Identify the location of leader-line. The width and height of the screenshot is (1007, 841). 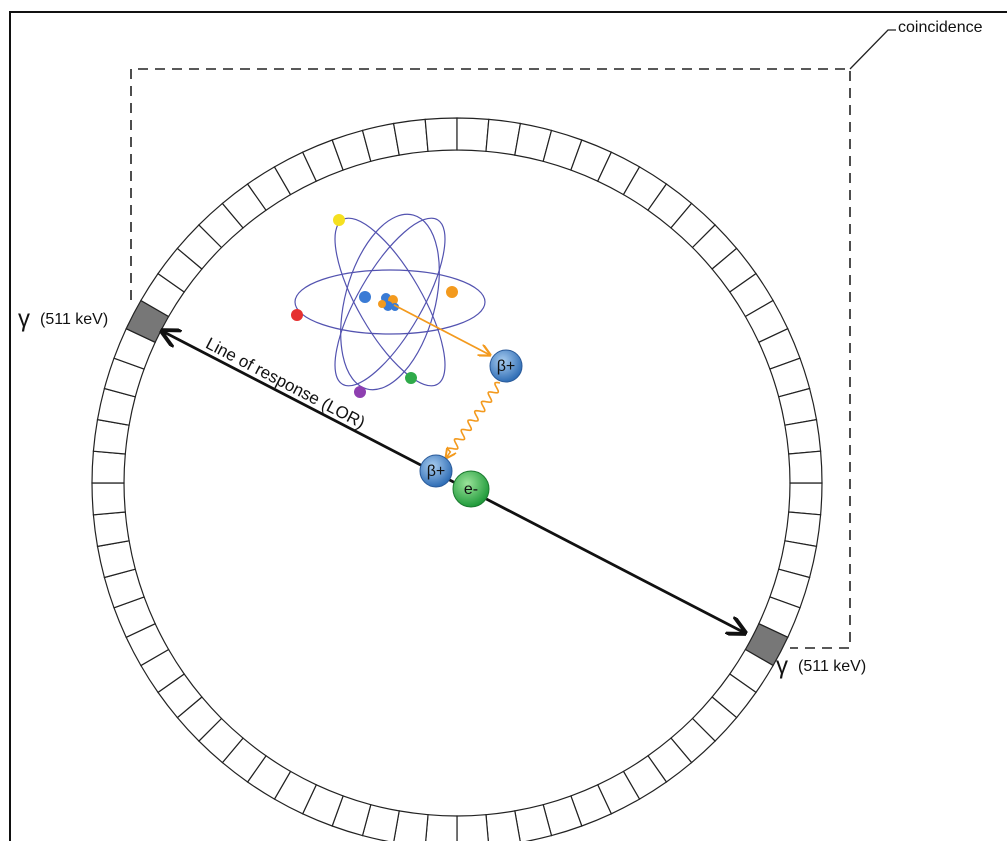
(872, 49).